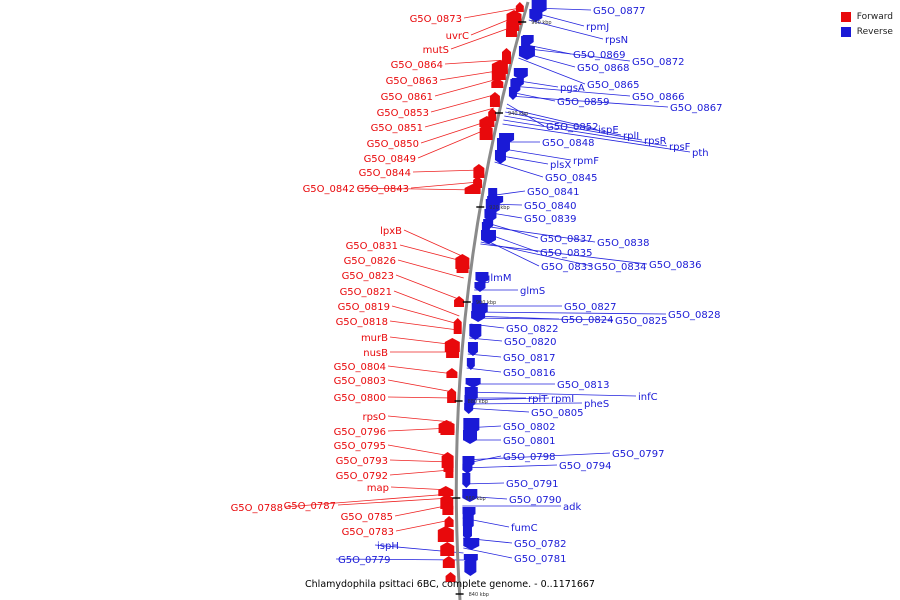 The width and height of the screenshot is (900, 600). I want to click on gene-label-rpmj: rpmJ, so click(597, 27).